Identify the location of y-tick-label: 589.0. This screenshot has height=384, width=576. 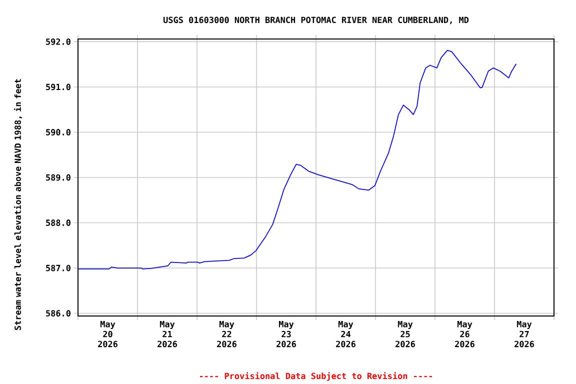
(58, 177).